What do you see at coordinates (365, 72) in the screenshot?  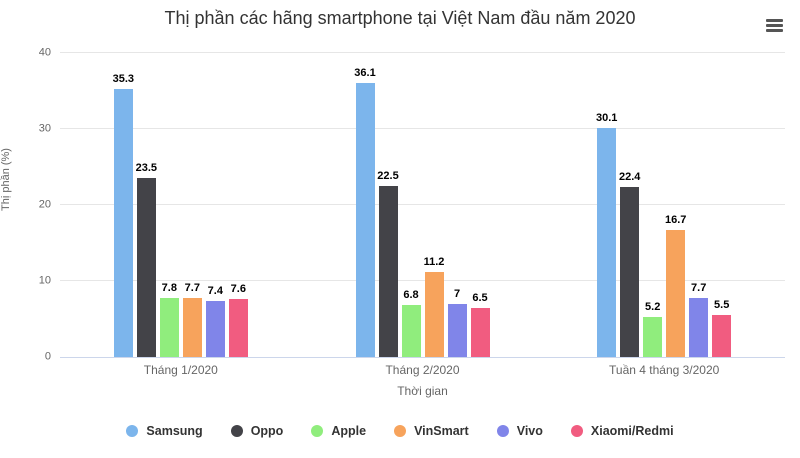 I see `bar-value-label: 36.1` at bounding box center [365, 72].